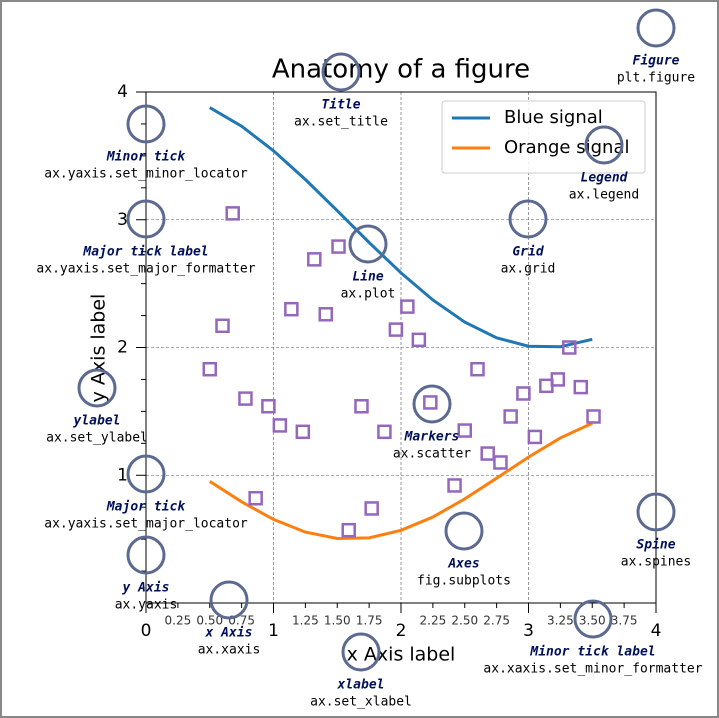  Describe the element at coordinates (229, 650) in the screenshot. I see `annotation-code: ax.xaxis` at that location.